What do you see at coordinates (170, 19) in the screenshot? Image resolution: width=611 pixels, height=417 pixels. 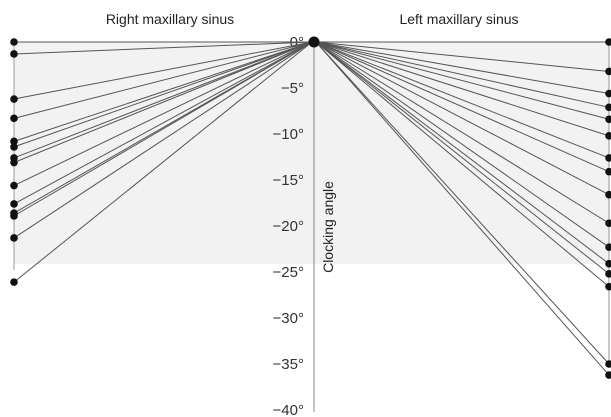 I see `right-sinus-title: Right maxillary sinus` at bounding box center [170, 19].